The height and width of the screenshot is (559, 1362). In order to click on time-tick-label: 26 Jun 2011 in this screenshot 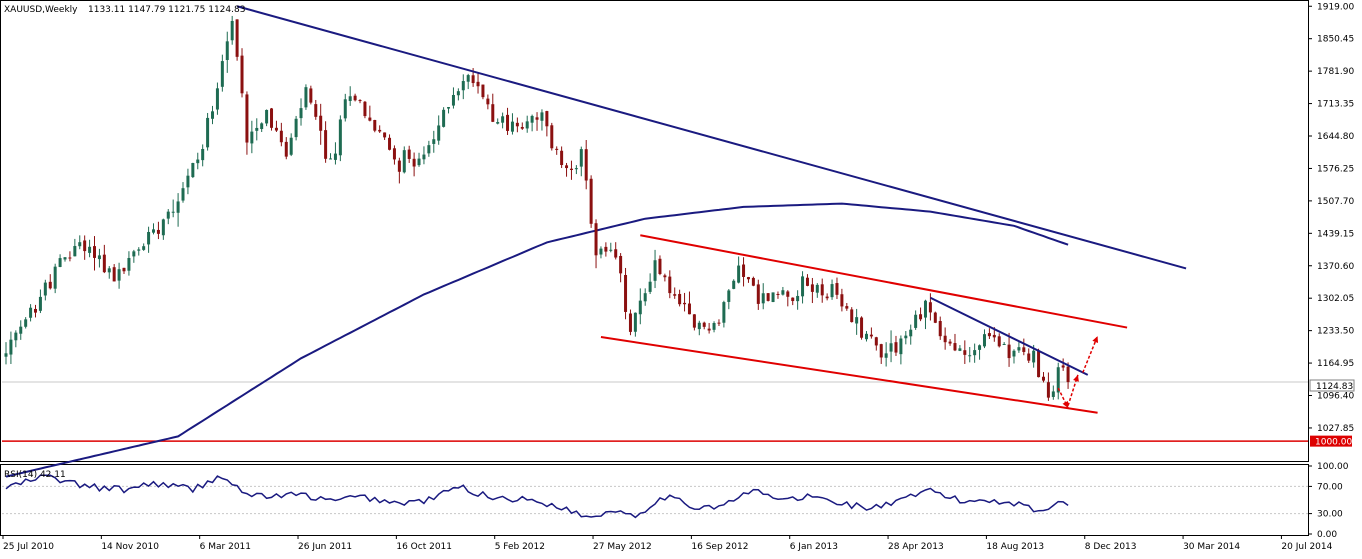, I will do `click(325, 547)`.